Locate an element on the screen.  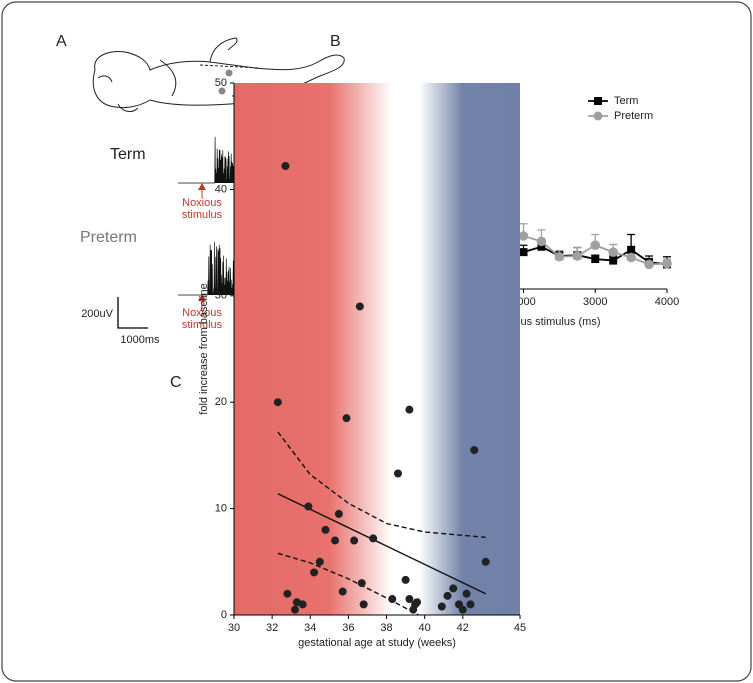
y-tick-label: 40 is located at coordinates (221, 189).